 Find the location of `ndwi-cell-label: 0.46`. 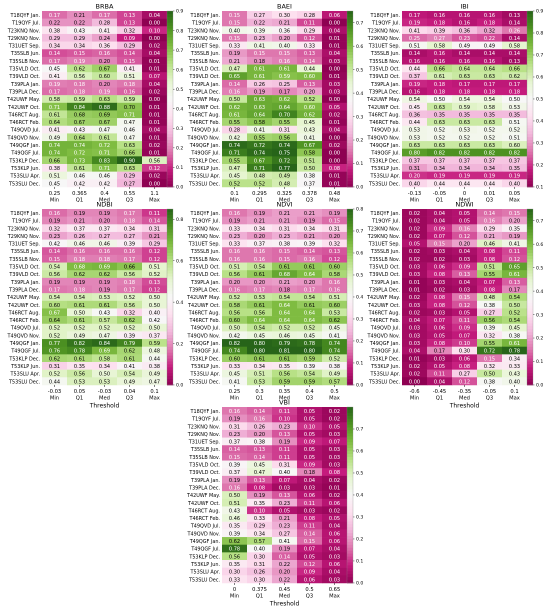

ndwi-cell-label: 0.46 is located at coordinates (489, 245).